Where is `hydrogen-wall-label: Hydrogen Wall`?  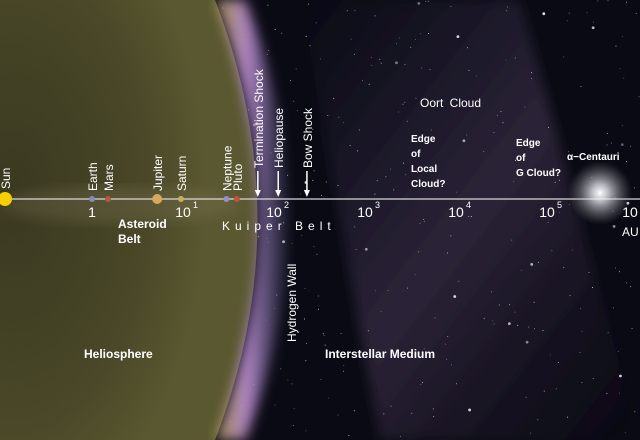
hydrogen-wall-label: Hydrogen Wall is located at coordinates (292, 303).